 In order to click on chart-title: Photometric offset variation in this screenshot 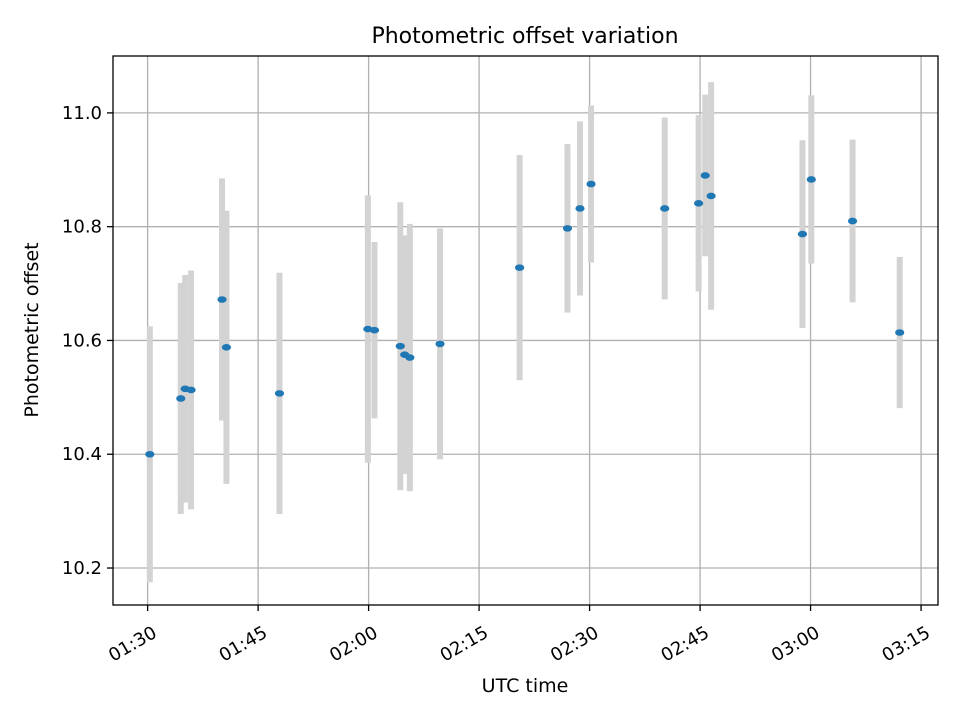, I will do `click(524, 36)`.